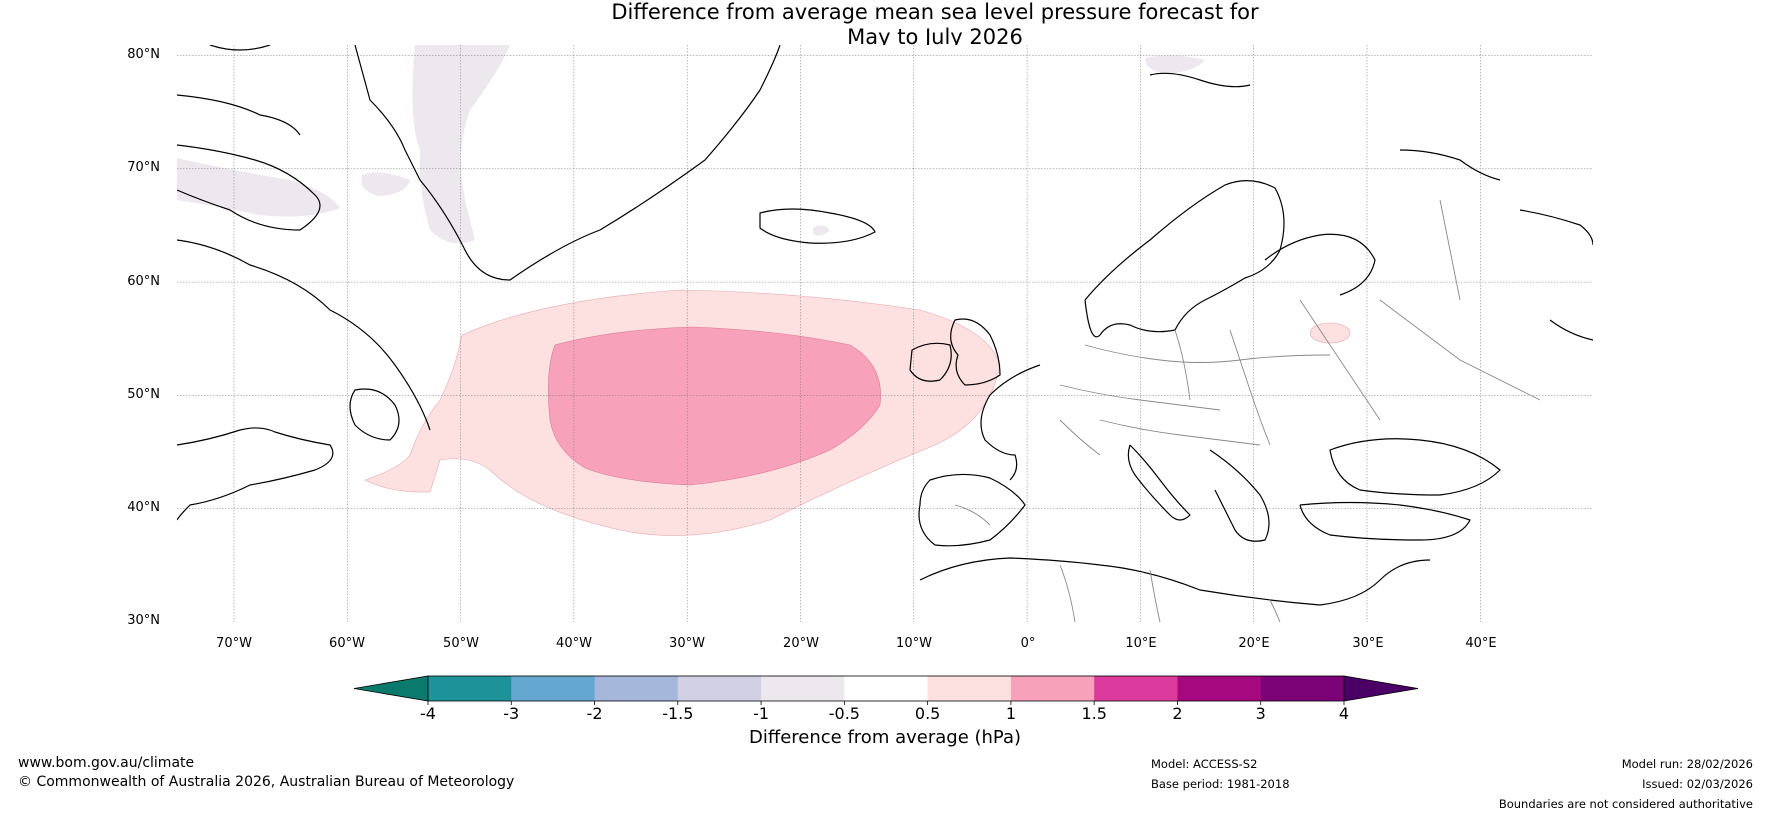 This screenshot has width=1770, height=816. What do you see at coordinates (844, 713) in the screenshot?
I see `colorbar-tick-label: -0.5` at bounding box center [844, 713].